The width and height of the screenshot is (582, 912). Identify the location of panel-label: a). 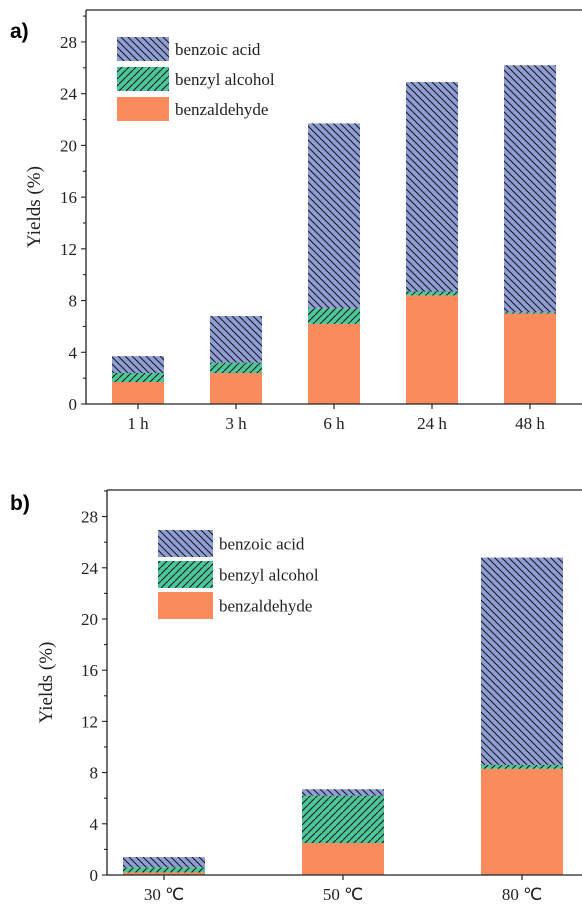
(19, 31).